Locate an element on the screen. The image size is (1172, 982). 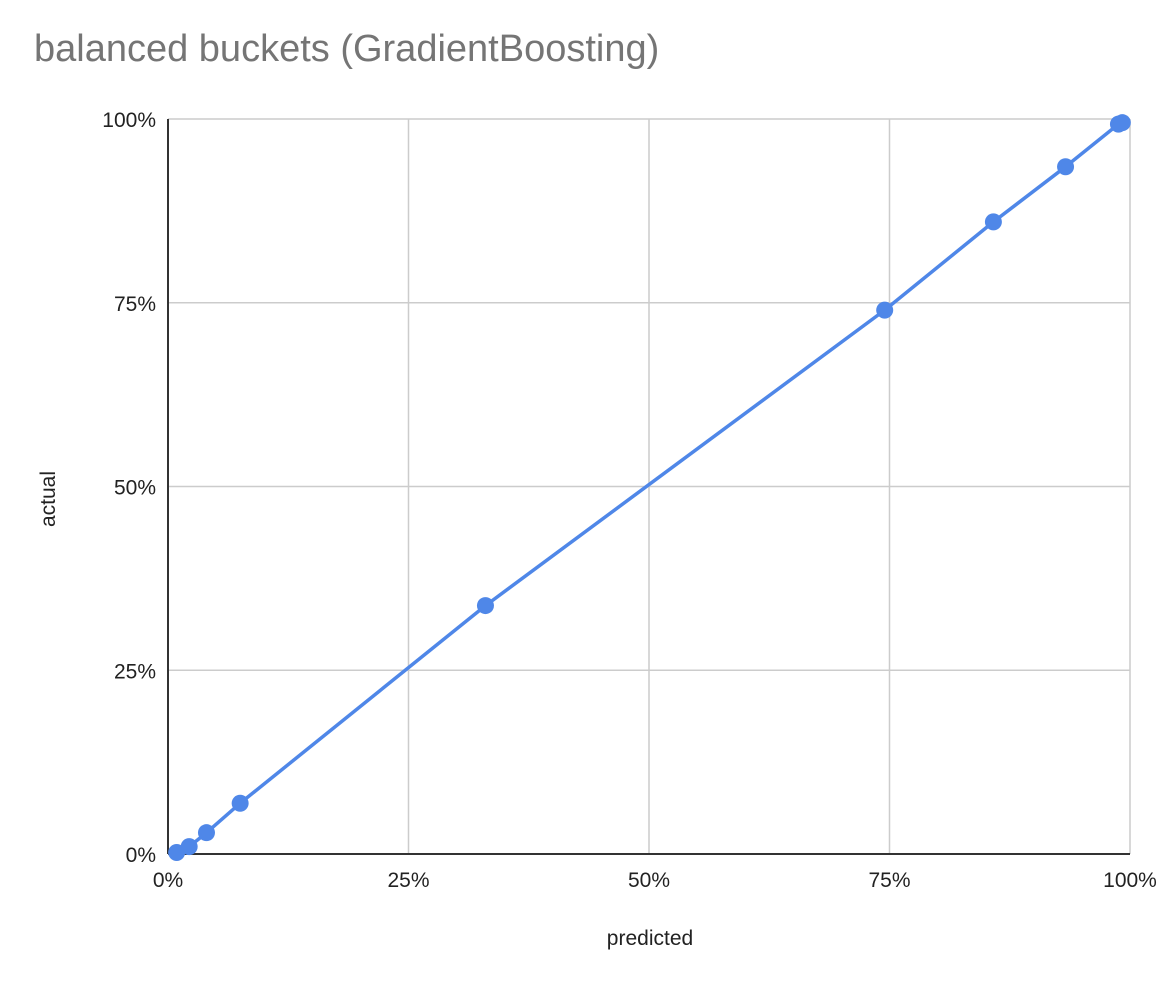
y-tick-label: 100% is located at coordinates (129, 120).